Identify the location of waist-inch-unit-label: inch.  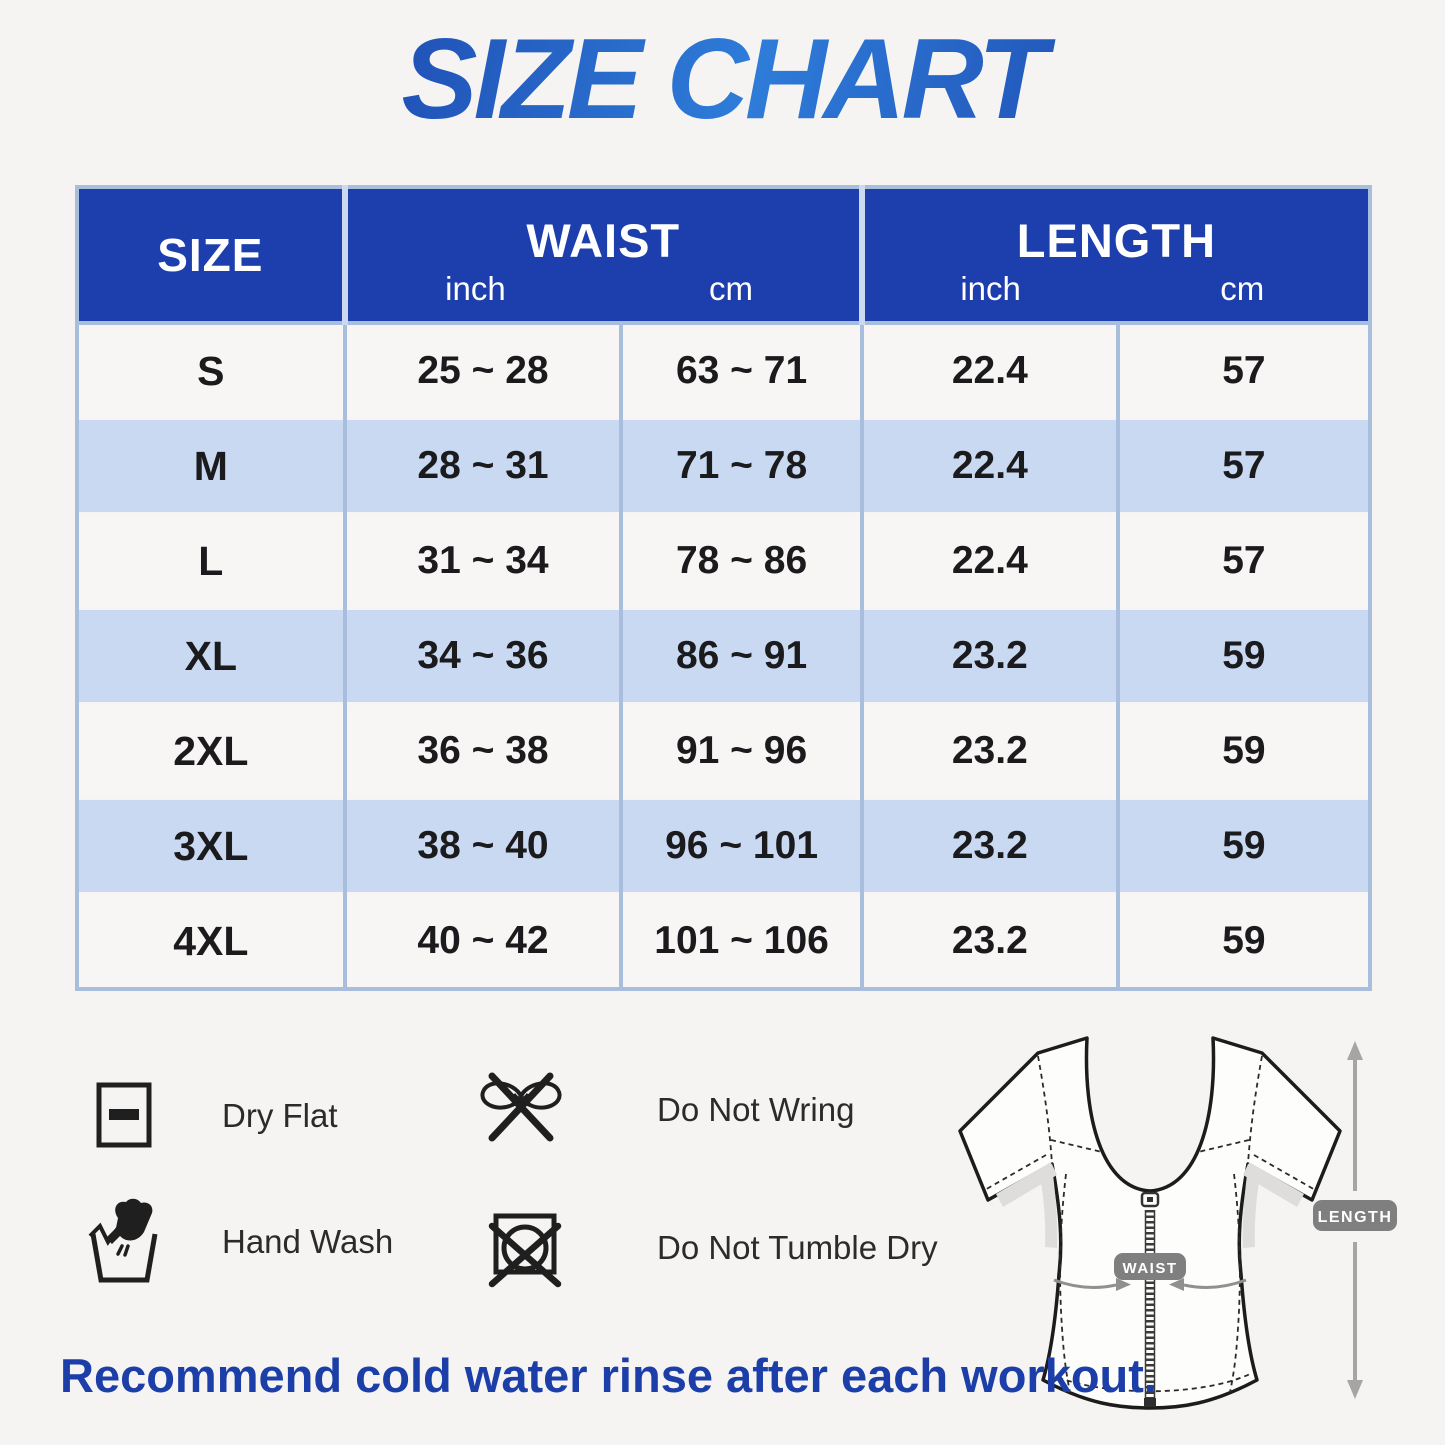
(475, 288).